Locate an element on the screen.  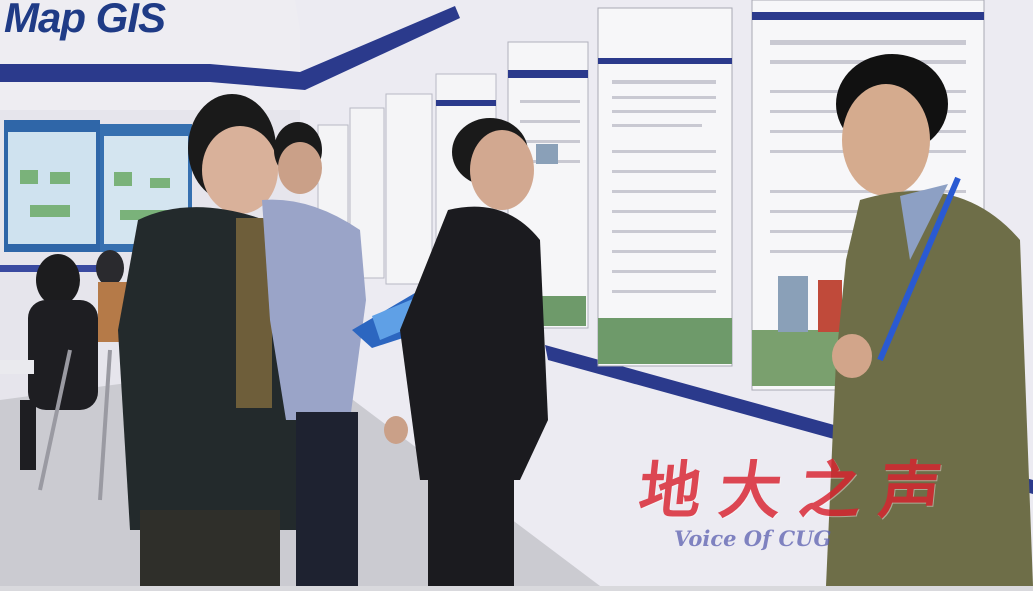
person-dark-suit is located at coordinates (466, 352).